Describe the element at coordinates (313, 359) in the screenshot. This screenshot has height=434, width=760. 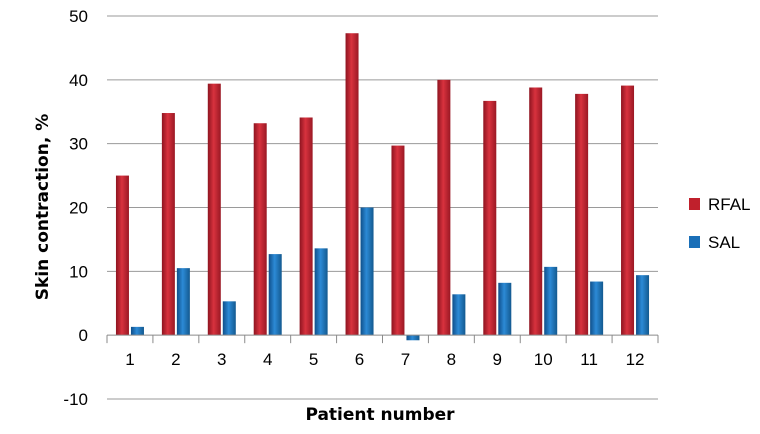
I see `x-tick-label: 5` at that location.